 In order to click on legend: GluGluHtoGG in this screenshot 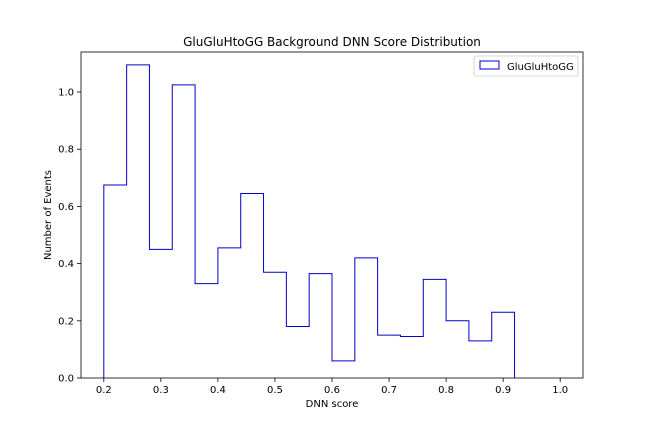, I will do `click(526, 66)`.